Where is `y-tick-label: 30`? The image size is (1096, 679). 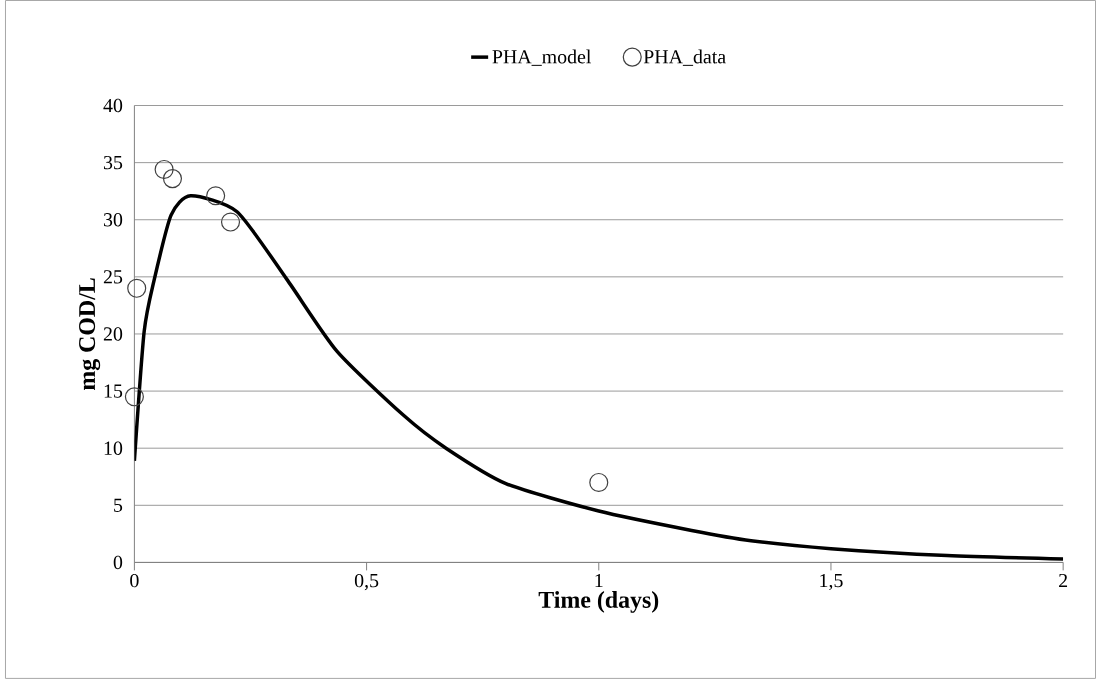 y-tick-label: 30 is located at coordinates (113, 220).